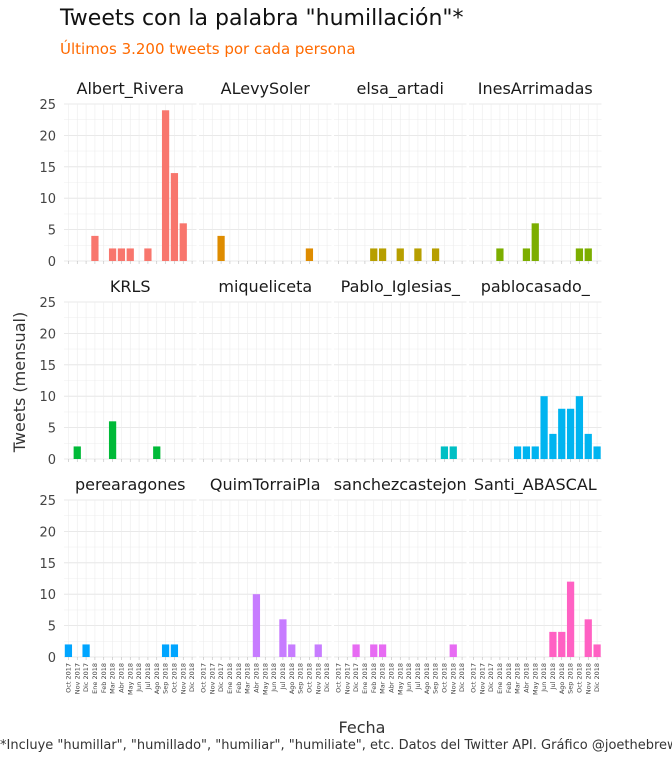 This screenshot has width=672, height=768. What do you see at coordinates (400, 679) in the screenshot?
I see `x-tick-label: May 2018` at bounding box center [400, 679].